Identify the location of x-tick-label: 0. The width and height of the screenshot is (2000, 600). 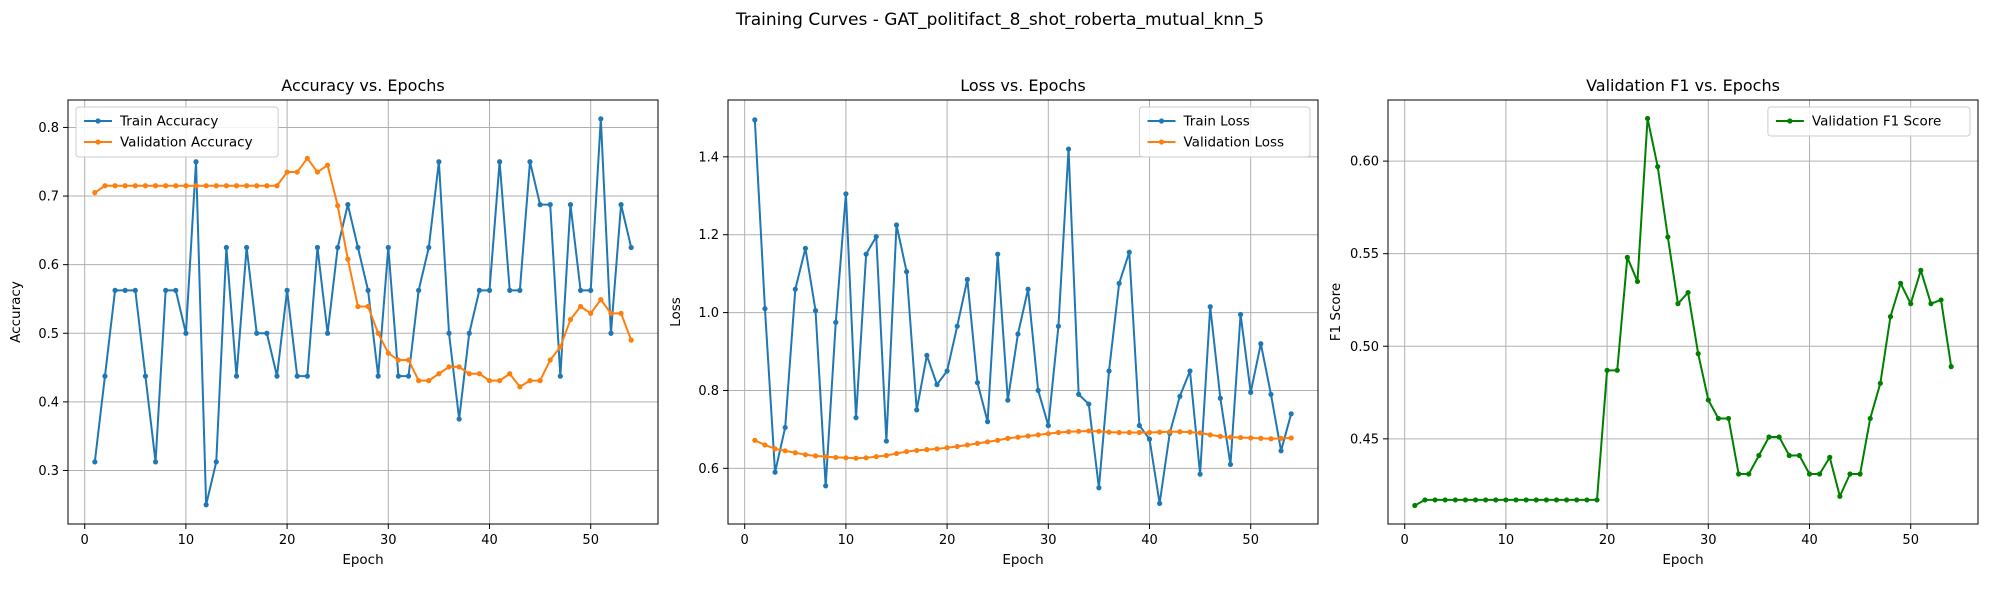
(745, 540).